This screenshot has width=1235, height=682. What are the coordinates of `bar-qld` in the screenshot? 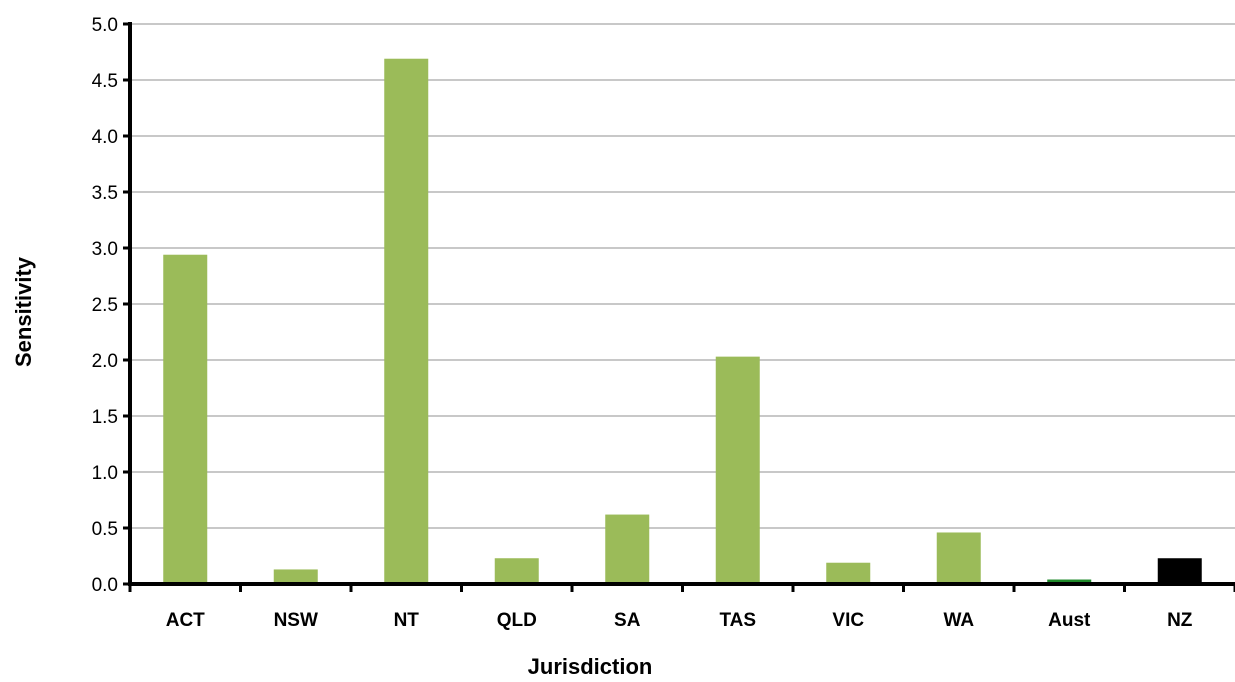 It's located at (516, 571).